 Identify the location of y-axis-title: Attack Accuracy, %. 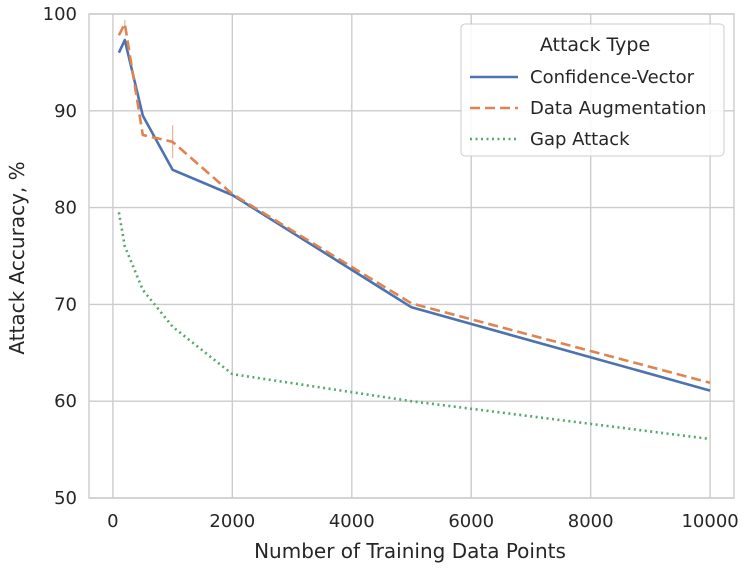
(17, 257).